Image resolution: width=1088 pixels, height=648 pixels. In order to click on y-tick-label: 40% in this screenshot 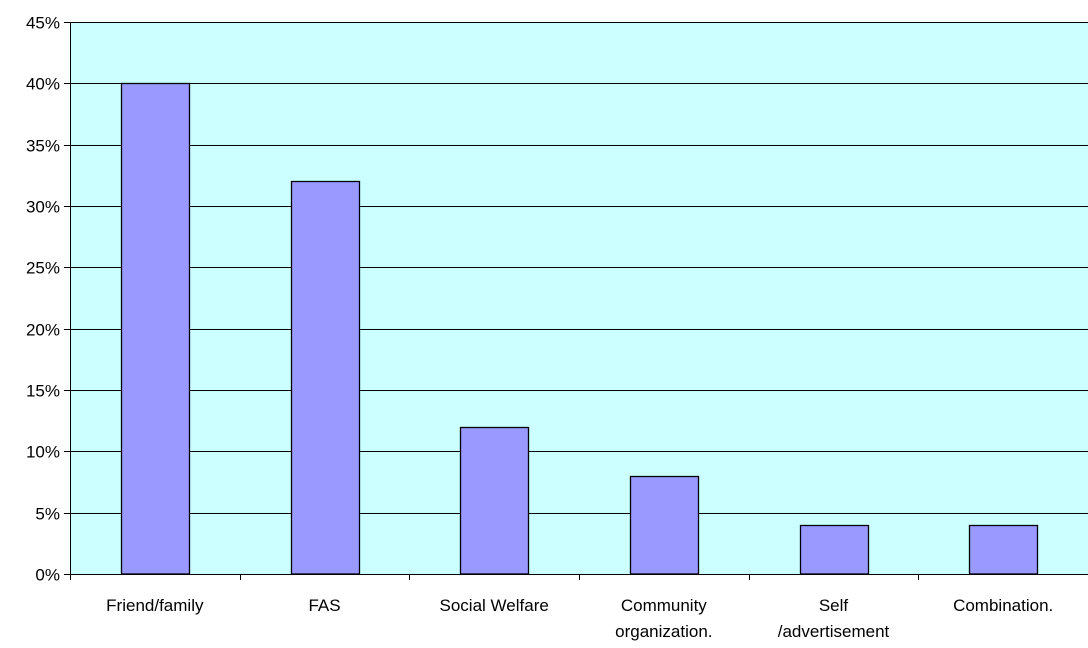, I will do `click(43, 84)`.